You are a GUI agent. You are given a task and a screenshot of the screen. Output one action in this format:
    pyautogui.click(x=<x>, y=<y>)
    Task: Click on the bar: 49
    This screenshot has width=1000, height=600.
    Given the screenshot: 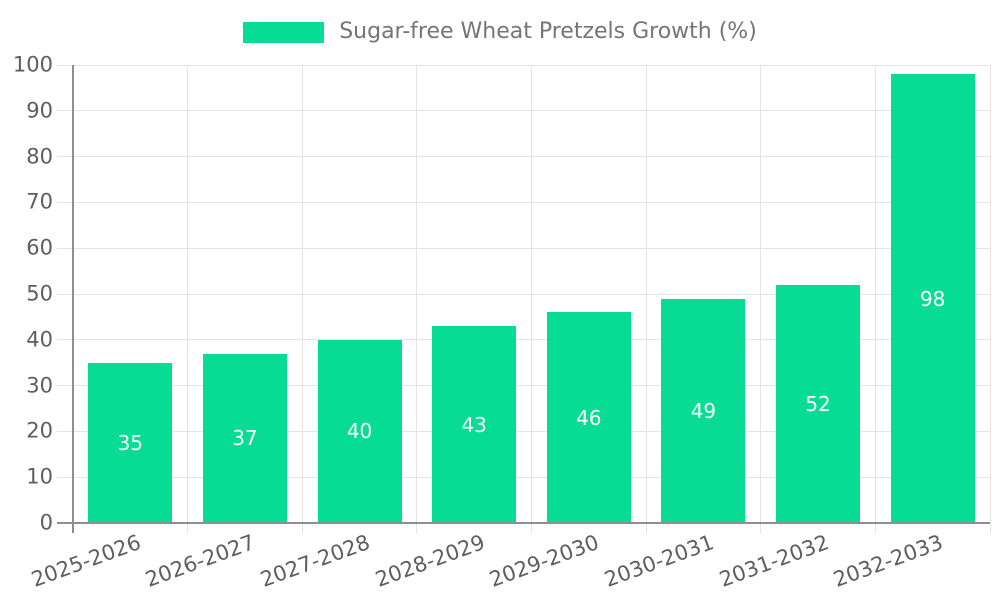 What is the action you would take?
    pyautogui.click(x=703, y=410)
    